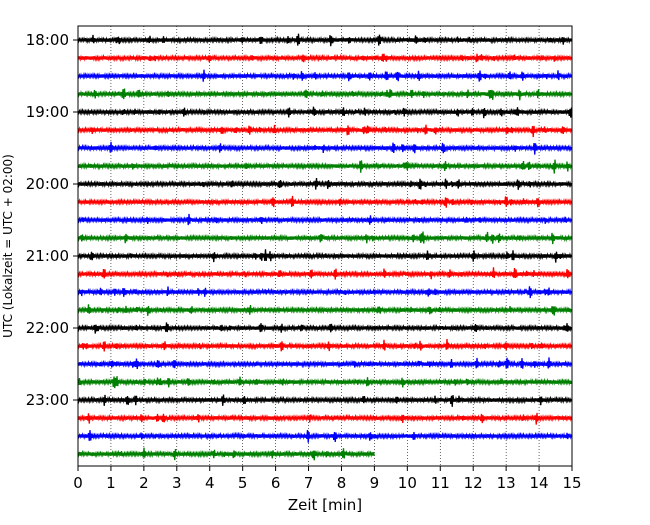 This screenshot has width=650, height=525. What do you see at coordinates (325, 363) in the screenshot?
I see `trace-22:30` at bounding box center [325, 363].